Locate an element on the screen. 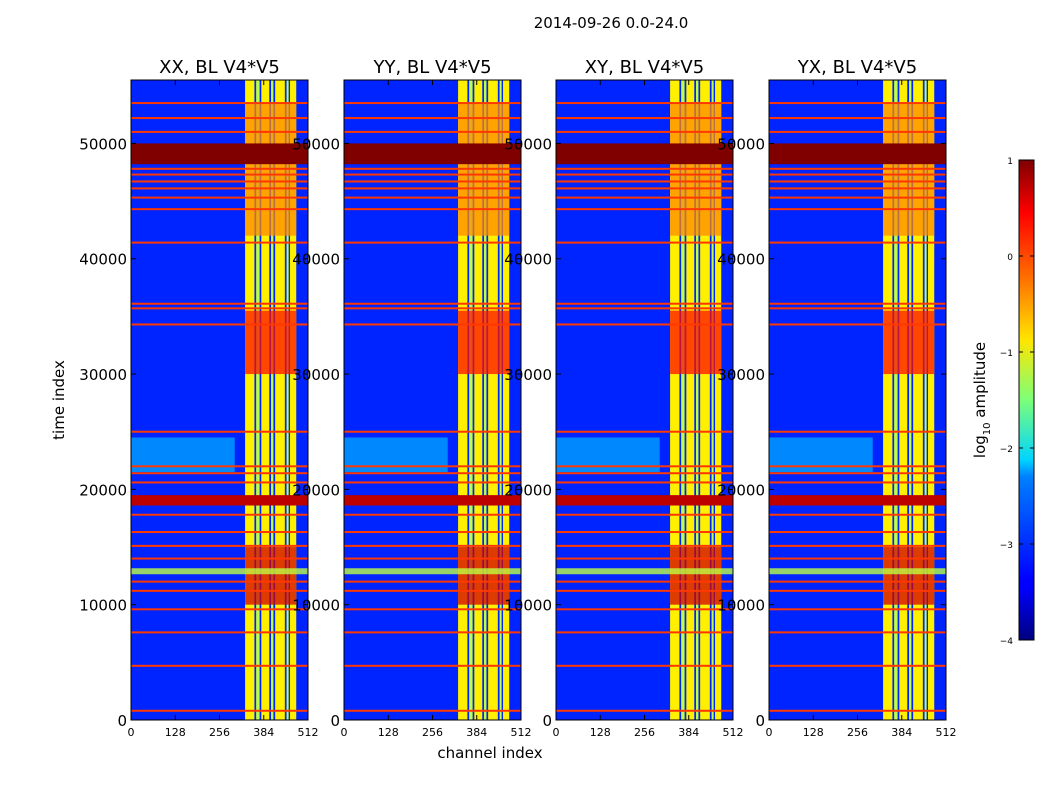 The height and width of the screenshot is (800, 1050). heatmap-streak is located at coordinates (644, 571).